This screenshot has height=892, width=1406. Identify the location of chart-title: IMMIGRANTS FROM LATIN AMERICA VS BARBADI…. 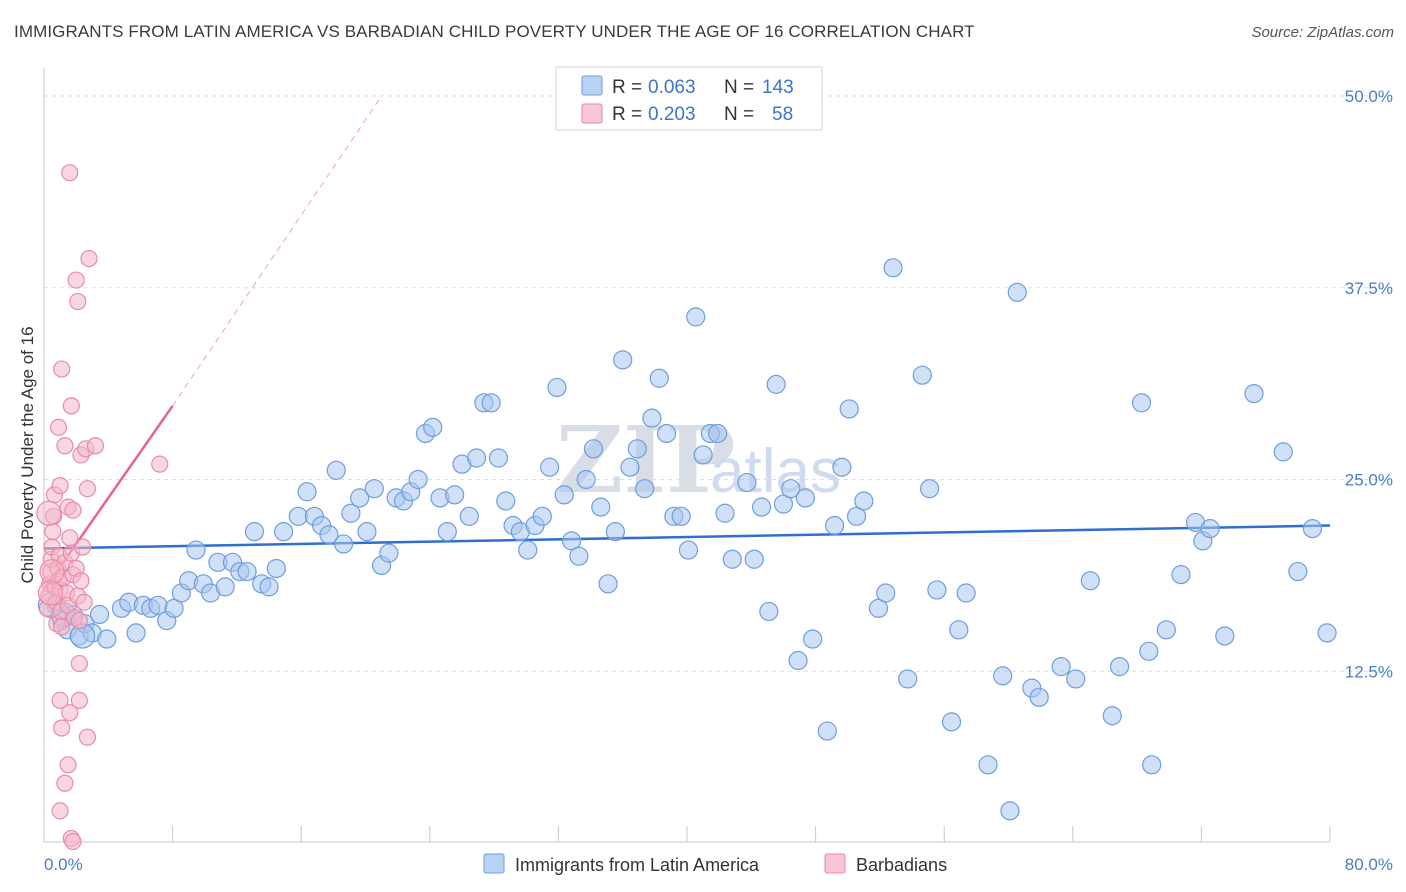
(494, 31).